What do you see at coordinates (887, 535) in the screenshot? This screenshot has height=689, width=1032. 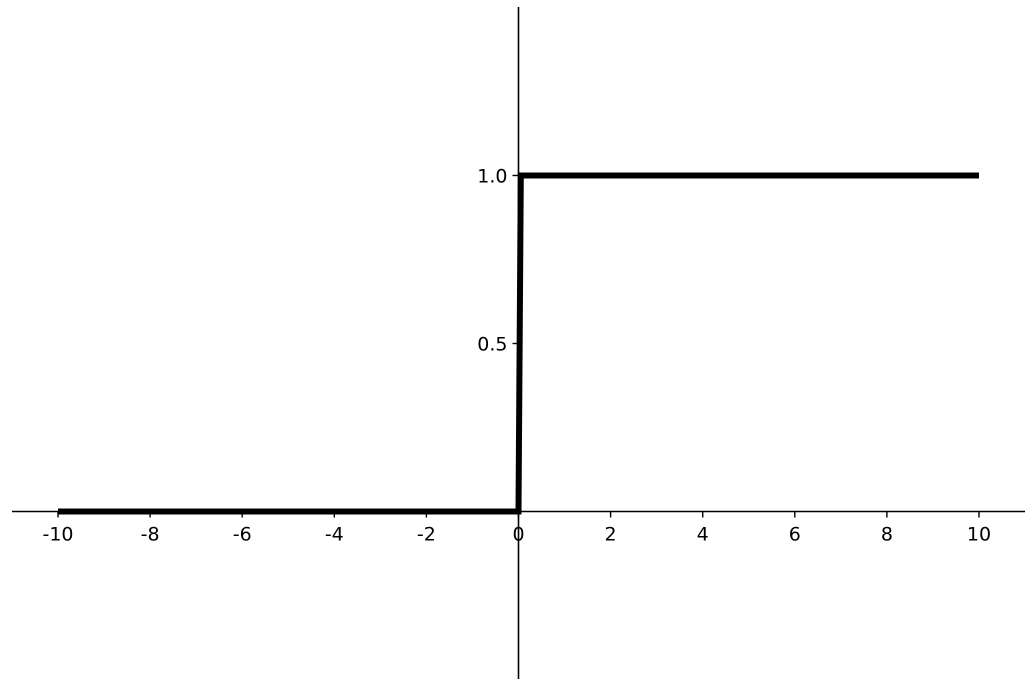 I see `x-tick-label: 8` at bounding box center [887, 535].